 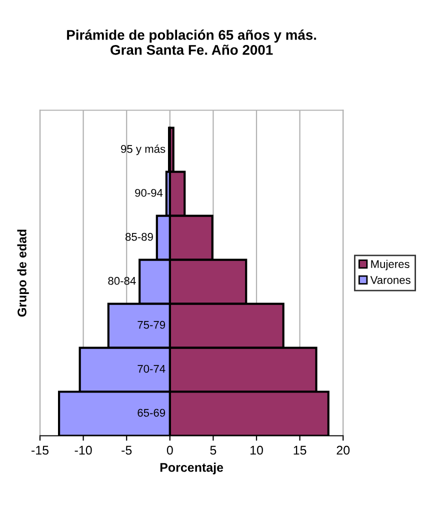 What do you see at coordinates (83, 450) in the screenshot?
I see `x-tick-label: -10` at bounding box center [83, 450].